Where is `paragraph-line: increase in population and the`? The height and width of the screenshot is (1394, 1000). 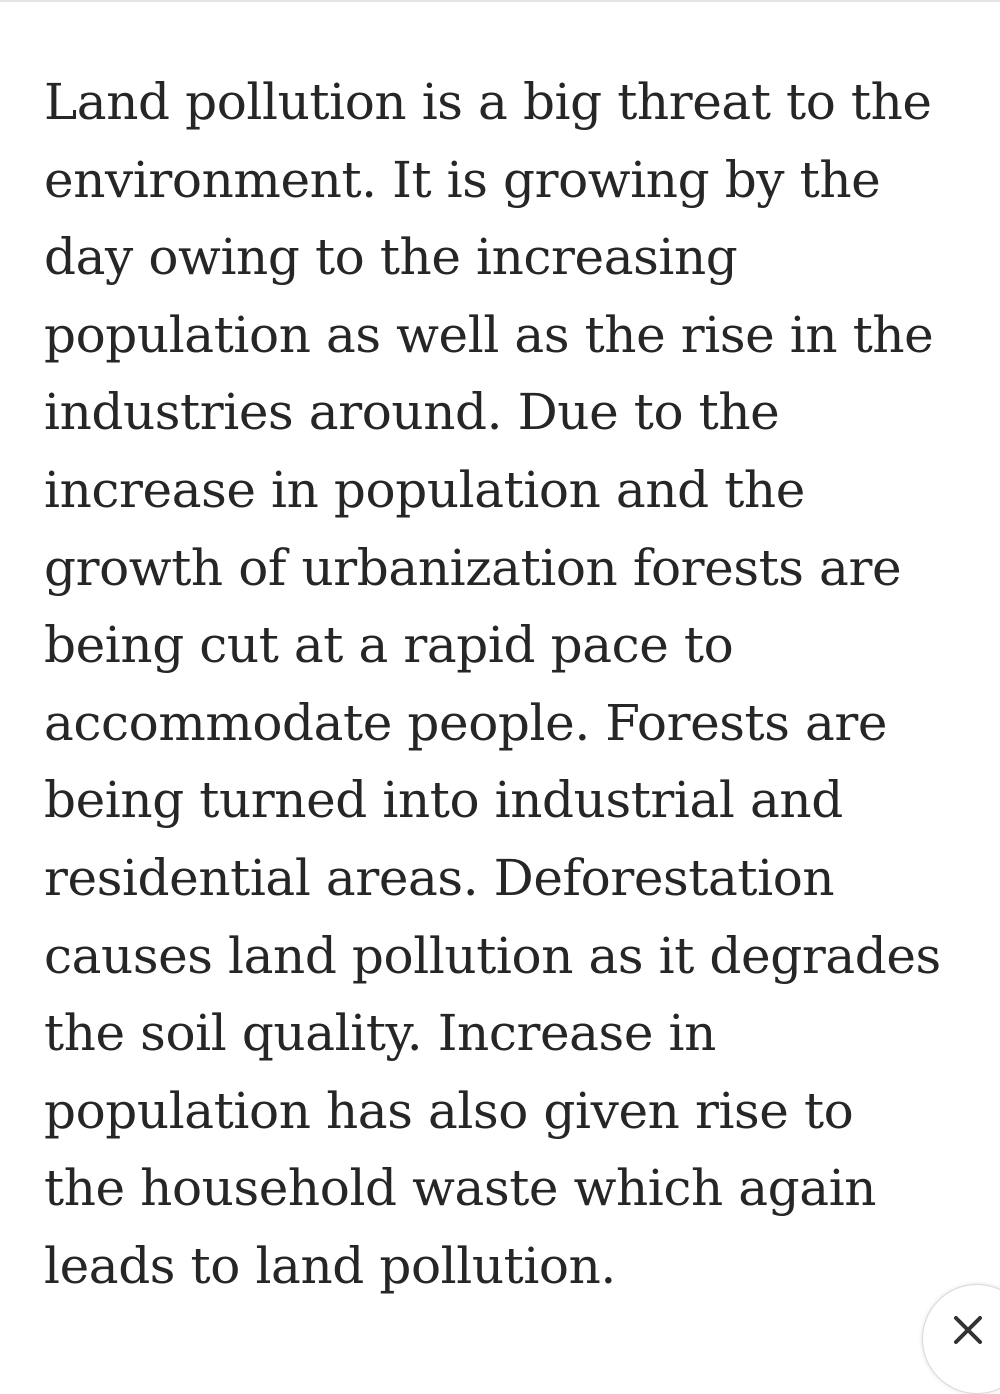
paragraph-line: increase in population and the is located at coordinates (424, 489).